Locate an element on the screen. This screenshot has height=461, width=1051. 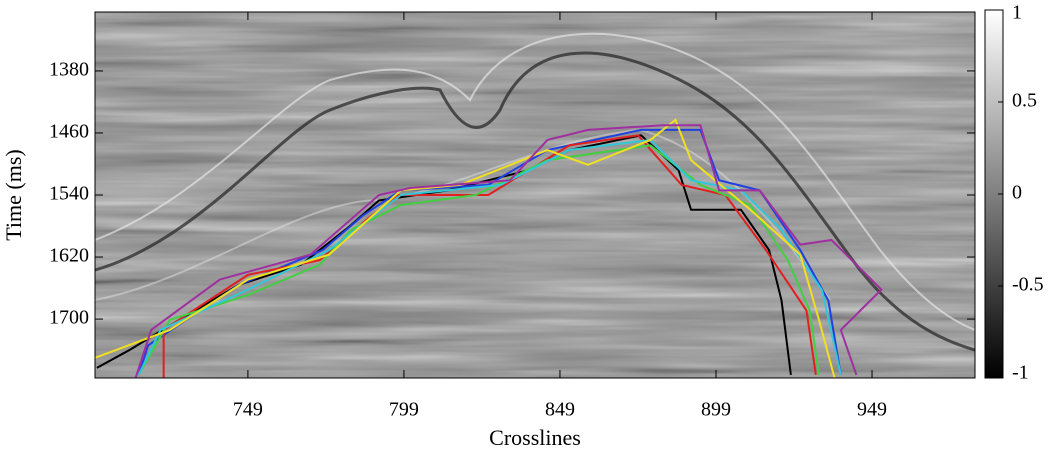
x-axis-label: Crosslines is located at coordinates (535, 437).